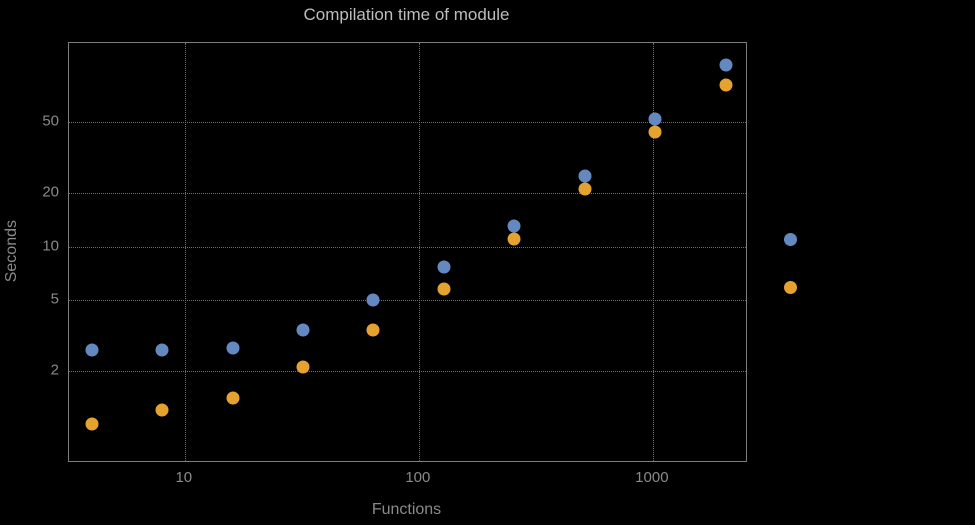 The width and height of the screenshot is (975, 525). Describe the element at coordinates (50, 121) in the screenshot. I see `y-tick-label: 50` at that location.